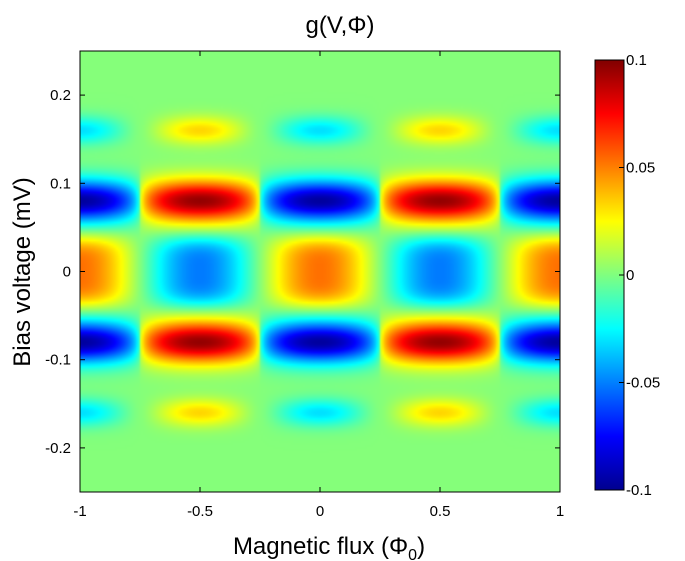 The height and width of the screenshot is (561, 685). What do you see at coordinates (60, 183) in the screenshot?
I see `y-tick-label: 0.1` at bounding box center [60, 183].